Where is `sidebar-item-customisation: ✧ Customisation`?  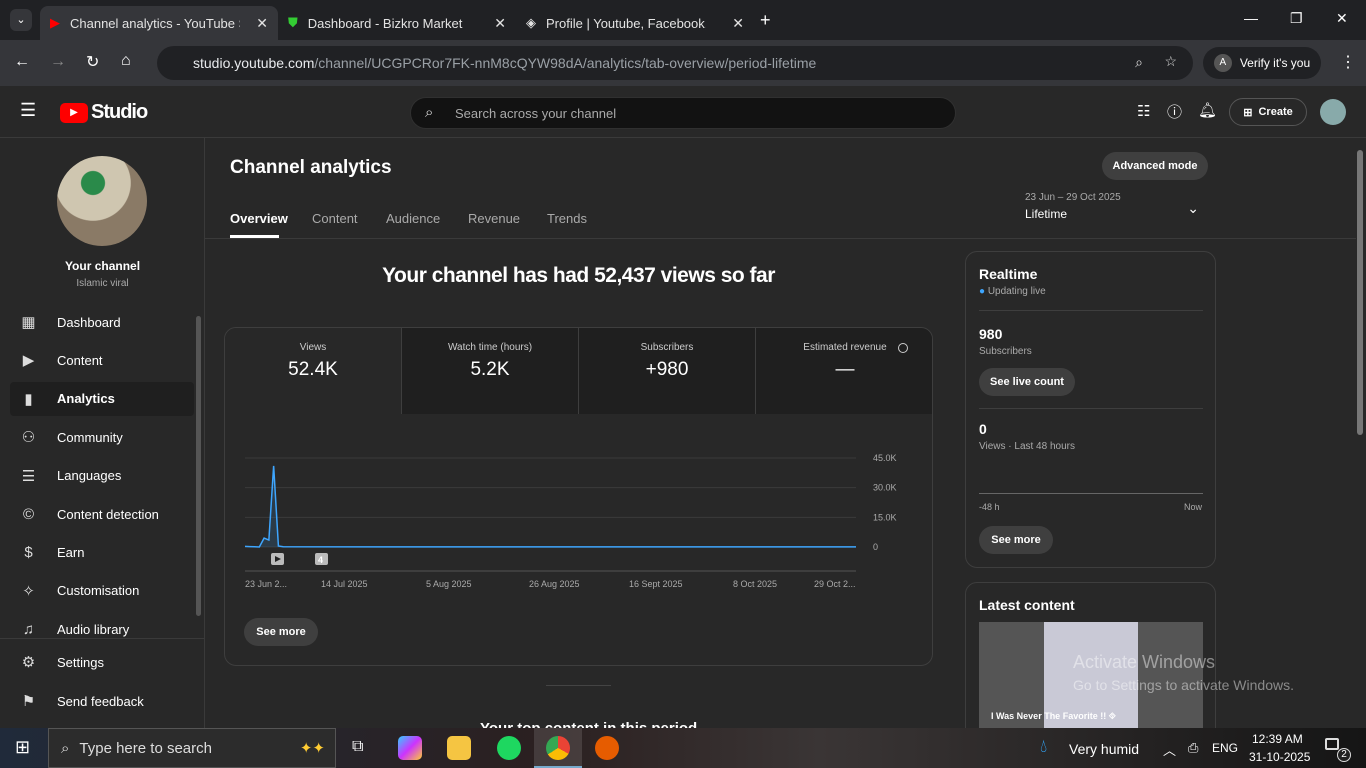
sidebar-item-customisation: ✧ Customisation is located at coordinates (102, 591).